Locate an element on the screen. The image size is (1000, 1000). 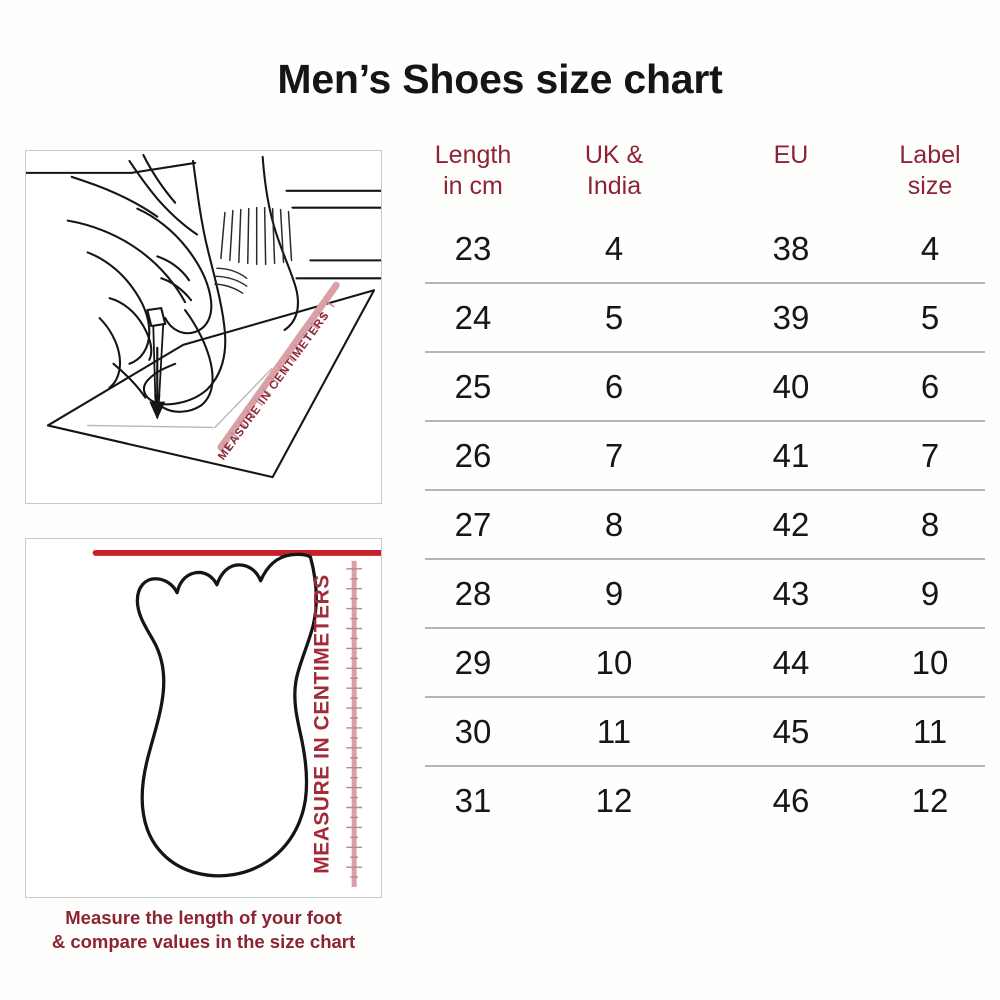
cell-eu: 39 is located at coordinates (791, 317).